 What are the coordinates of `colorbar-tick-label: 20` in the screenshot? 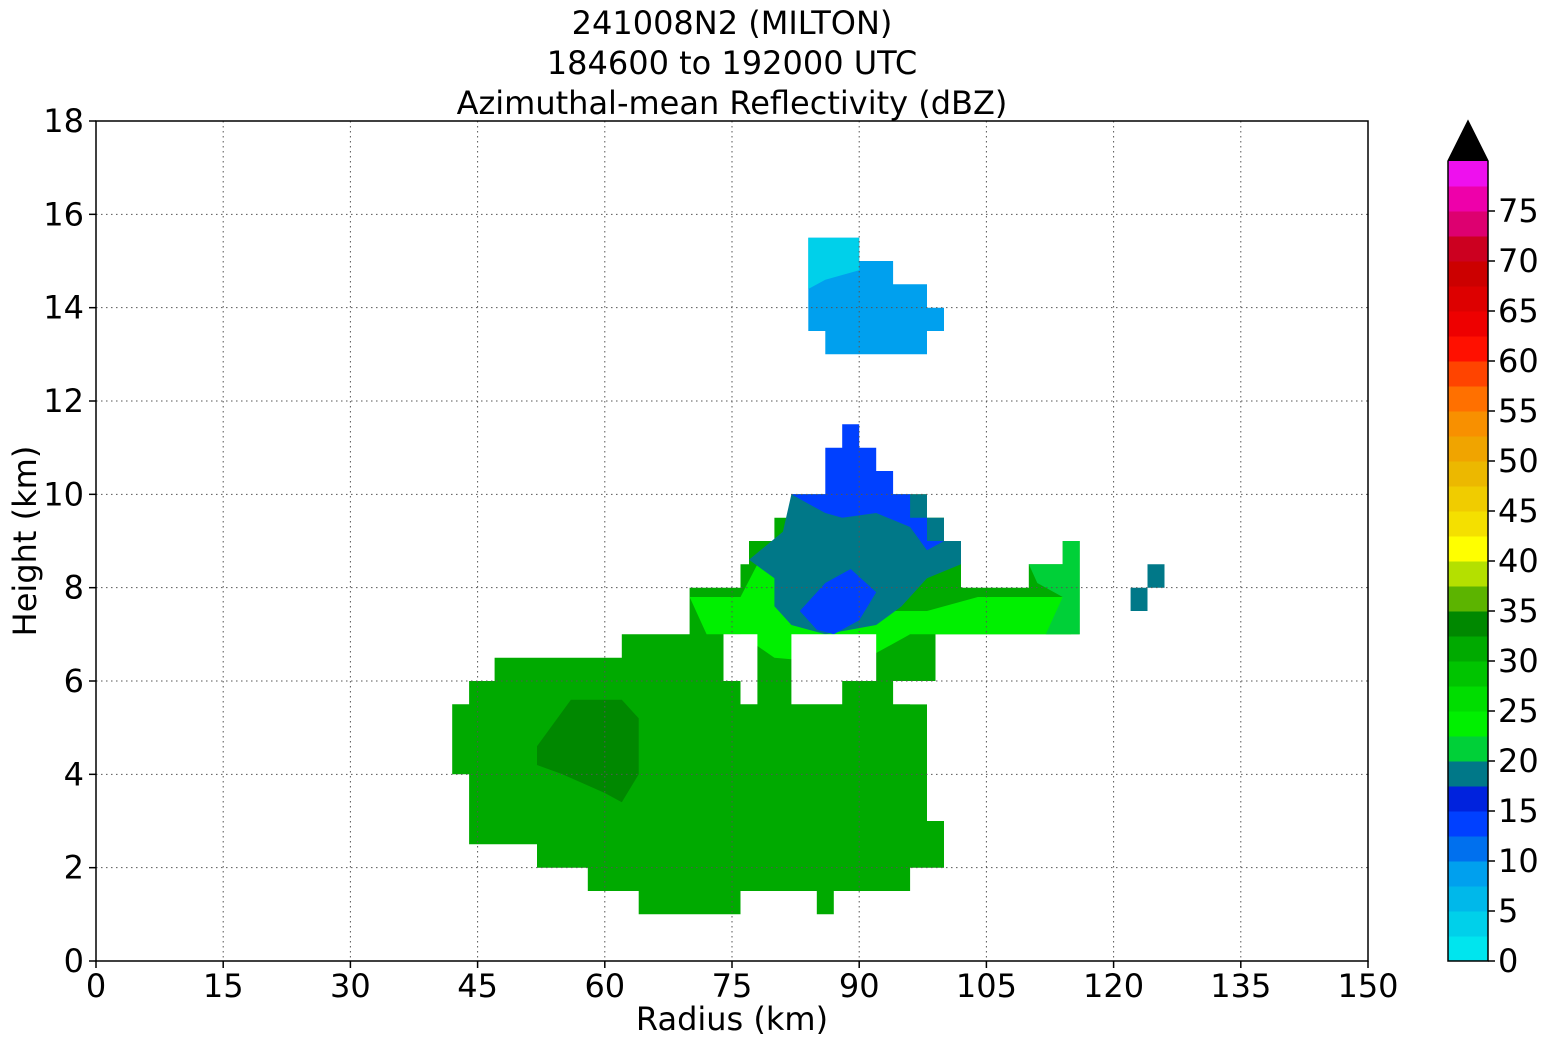 It's located at (1518, 761).